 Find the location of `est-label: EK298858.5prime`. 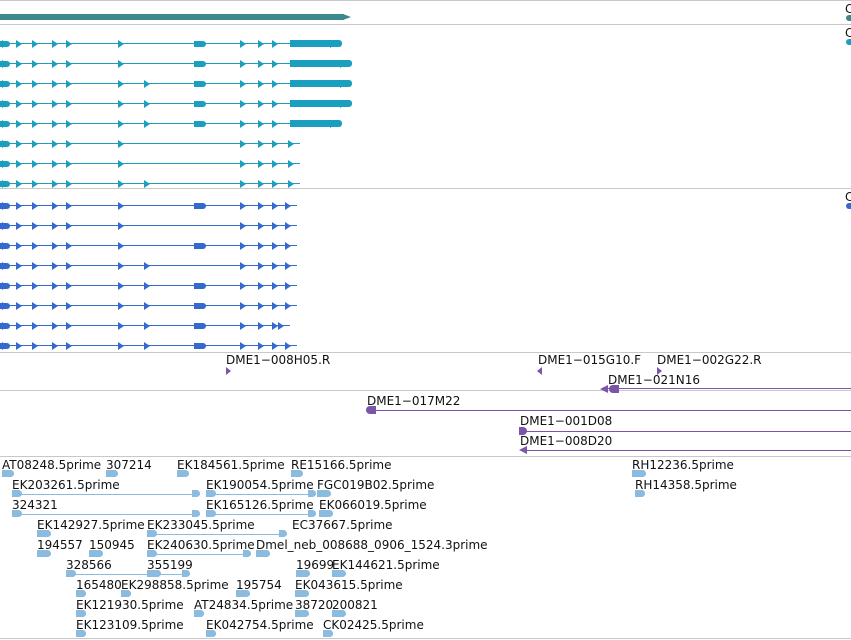

est-label: EK298858.5prime is located at coordinates (175, 585).